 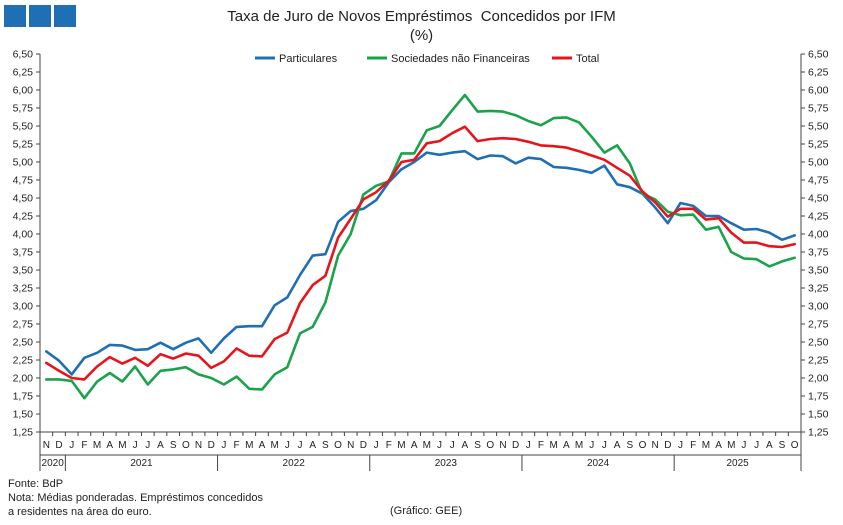 I want to click on y-tick-label-left: 3,75, so click(x=23, y=253).